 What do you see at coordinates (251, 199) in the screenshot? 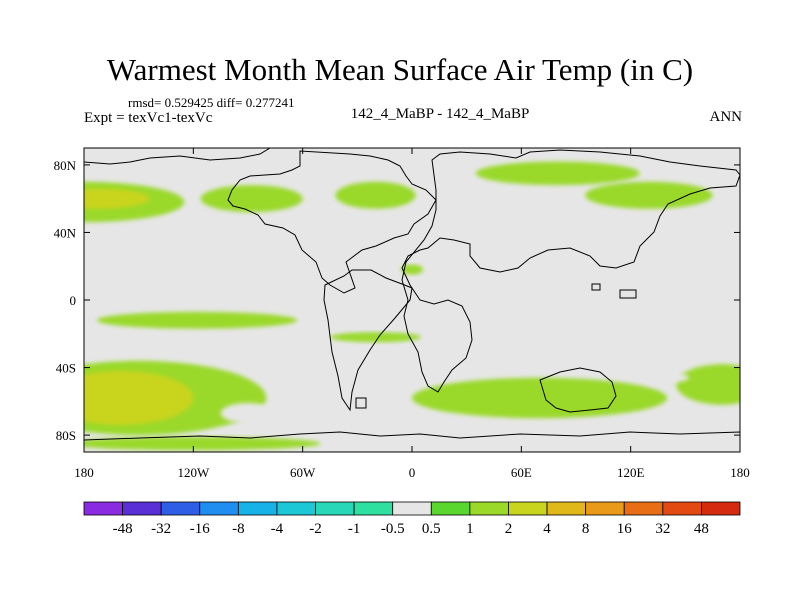
I see `field-n-america-north` at bounding box center [251, 199].